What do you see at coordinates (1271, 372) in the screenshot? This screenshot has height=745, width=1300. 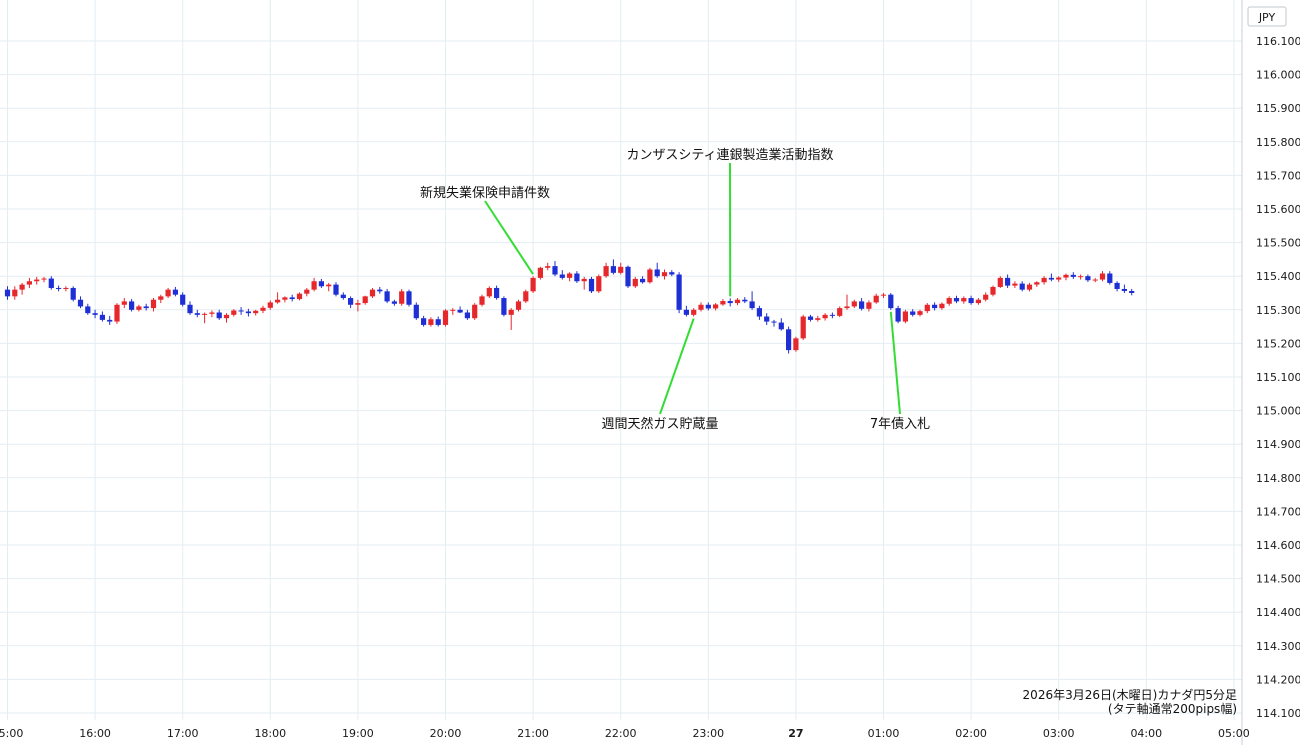 I see `price-axis-panel` at bounding box center [1271, 372].